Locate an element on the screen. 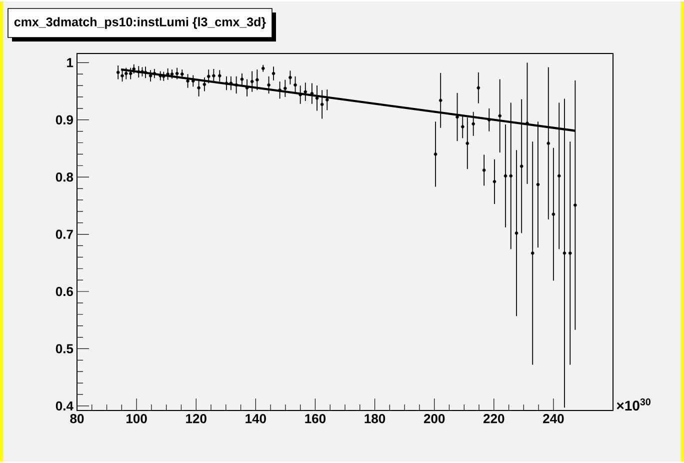 Image resolution: width=684 pixels, height=463 pixels. chart-title: cmx_3dmatch_ps10:instLumi {l3_cmx_3d} is located at coordinates (140, 23).